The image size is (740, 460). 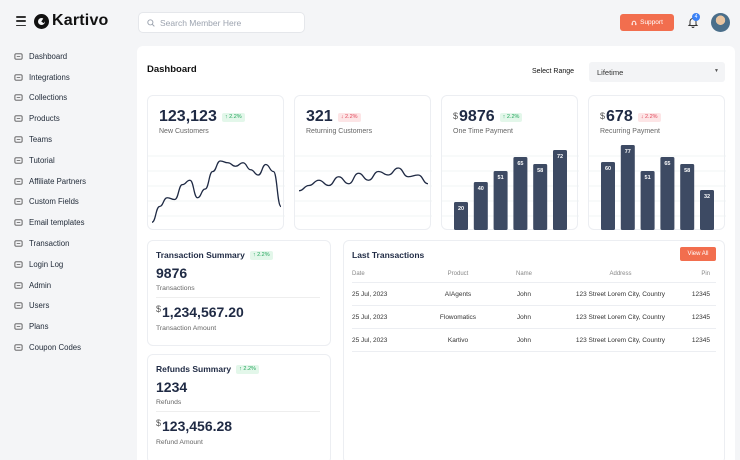 What do you see at coordinates (458, 317) in the screenshot?
I see `table-cell: Flowomatics` at bounding box center [458, 317].